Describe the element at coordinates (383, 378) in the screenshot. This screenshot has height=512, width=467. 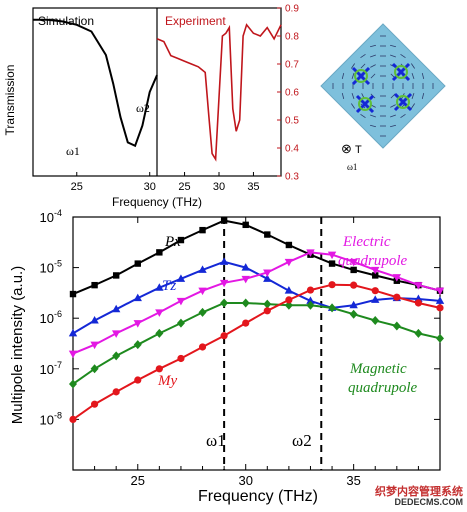
I see `magnetic-quadrupole-label: Magnetic quadrupole` at that location.